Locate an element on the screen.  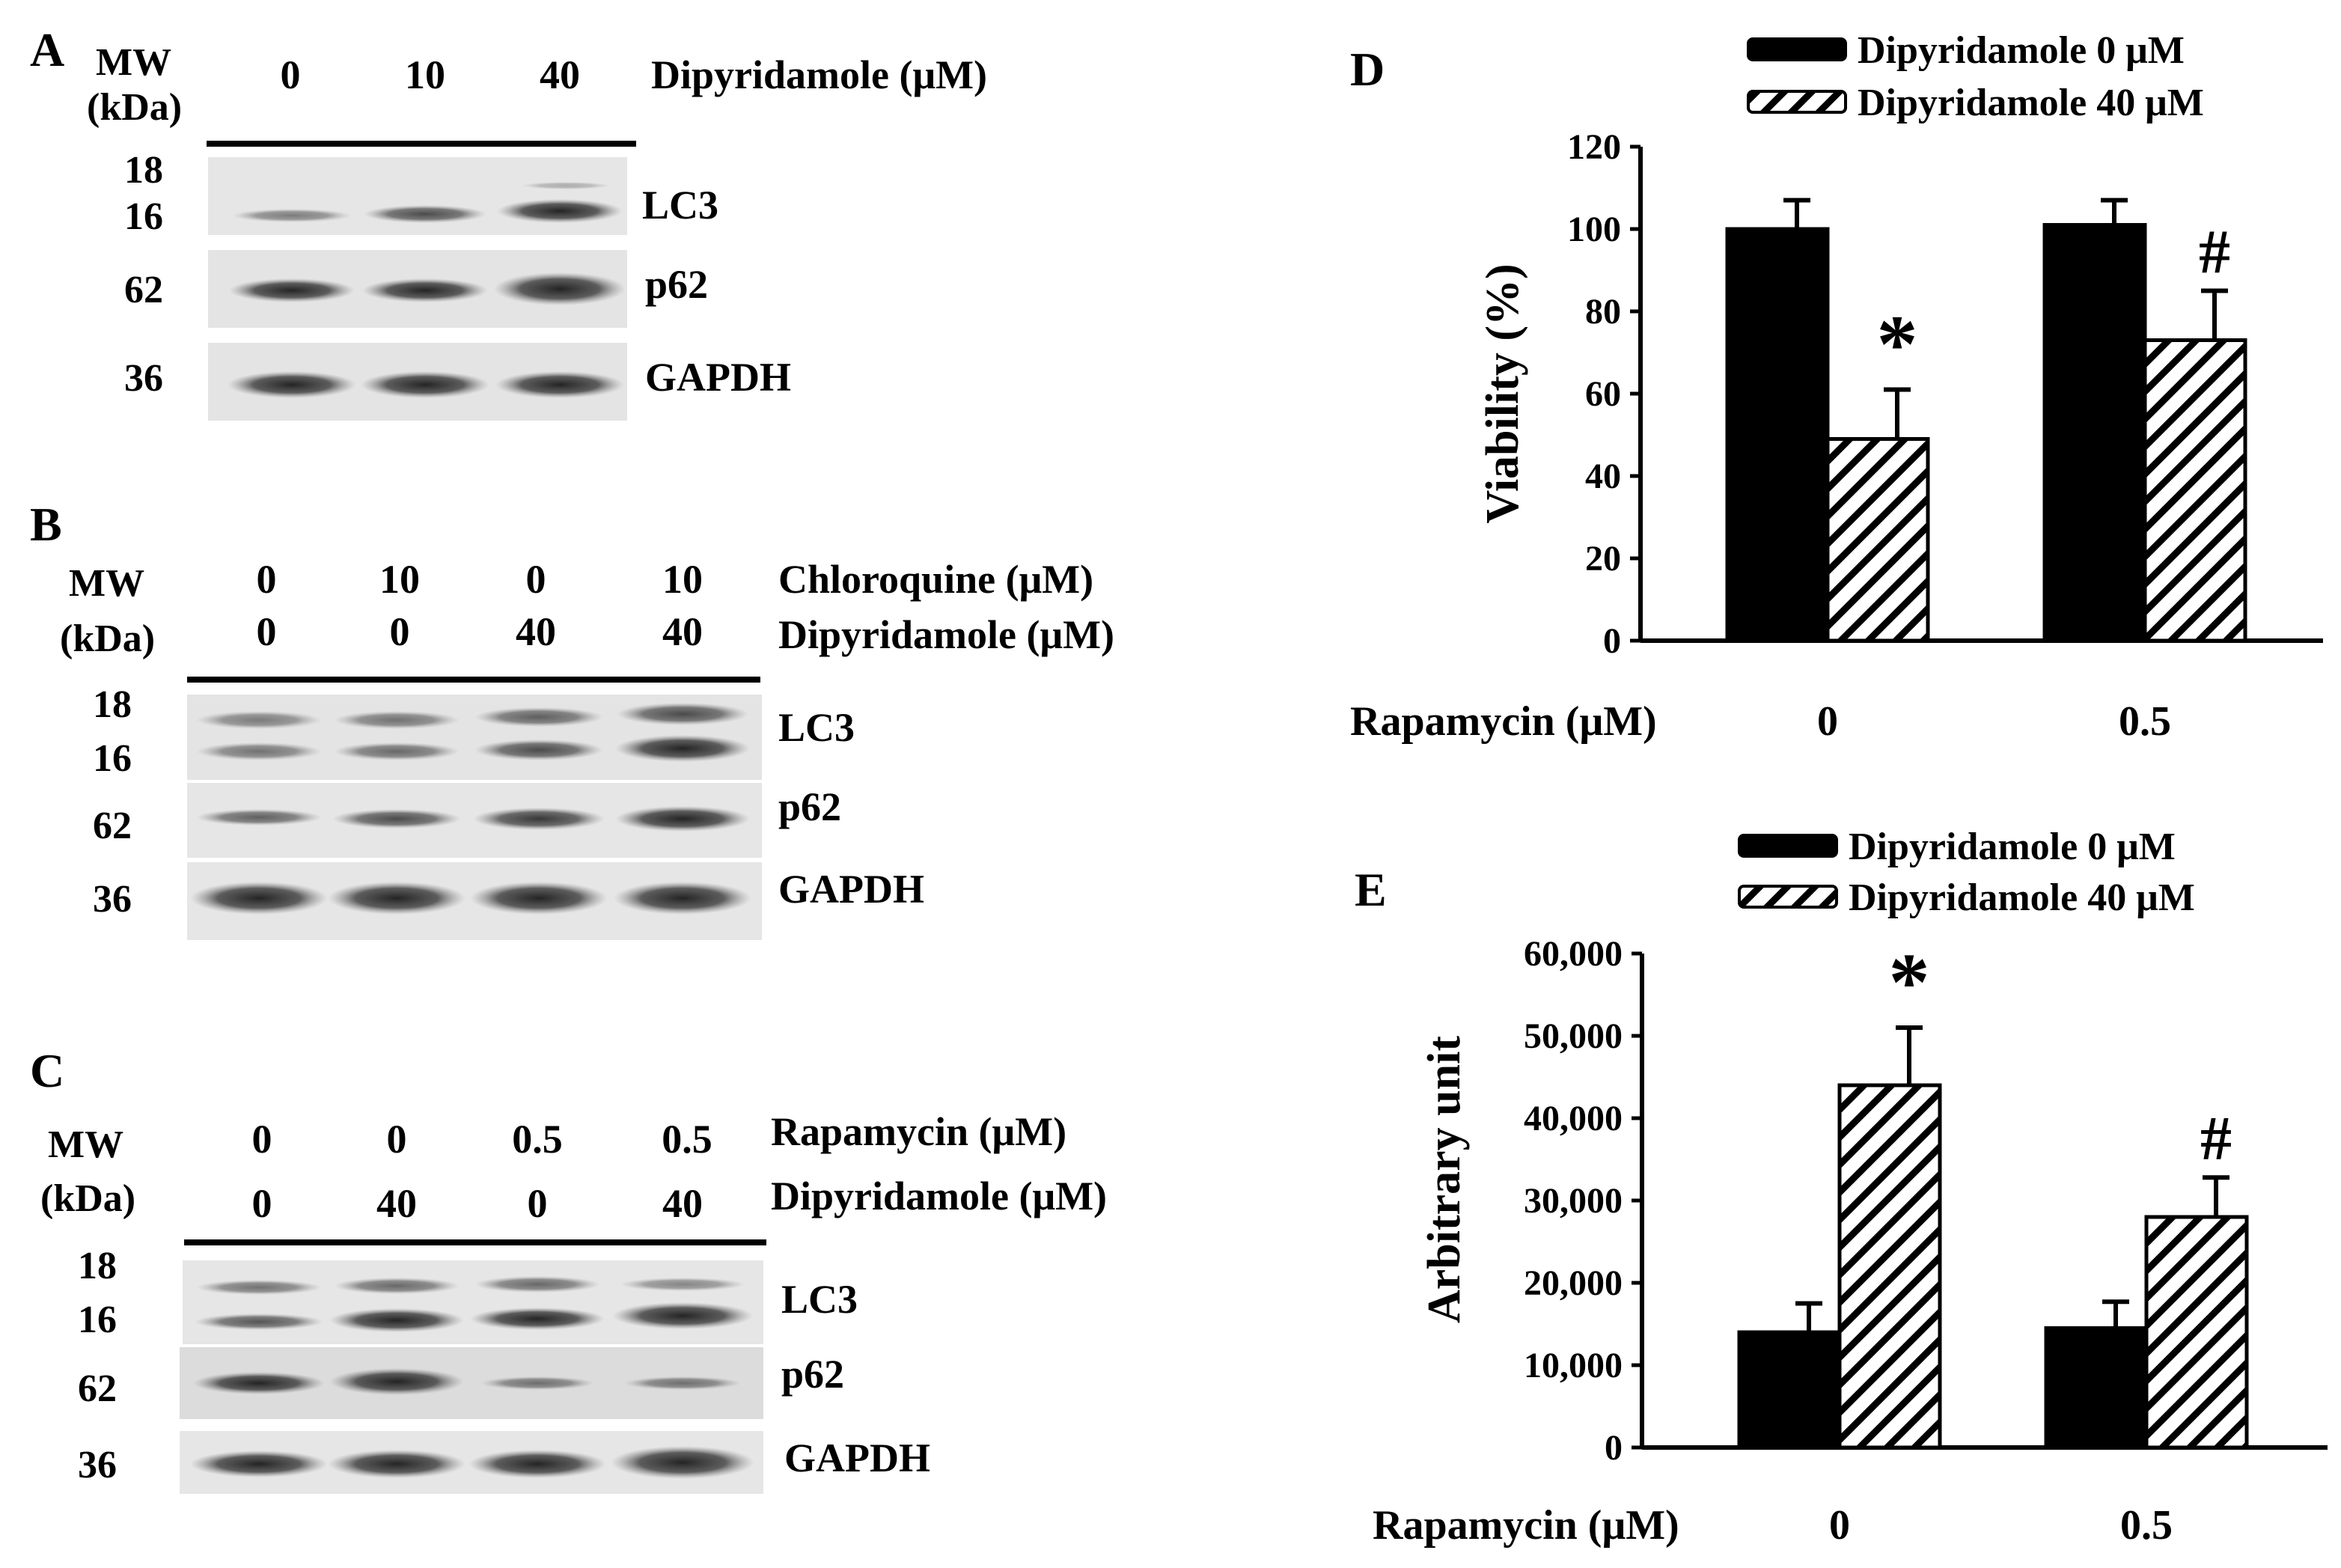
panel-c-lc3-label: LC3 is located at coordinates (819, 1299).